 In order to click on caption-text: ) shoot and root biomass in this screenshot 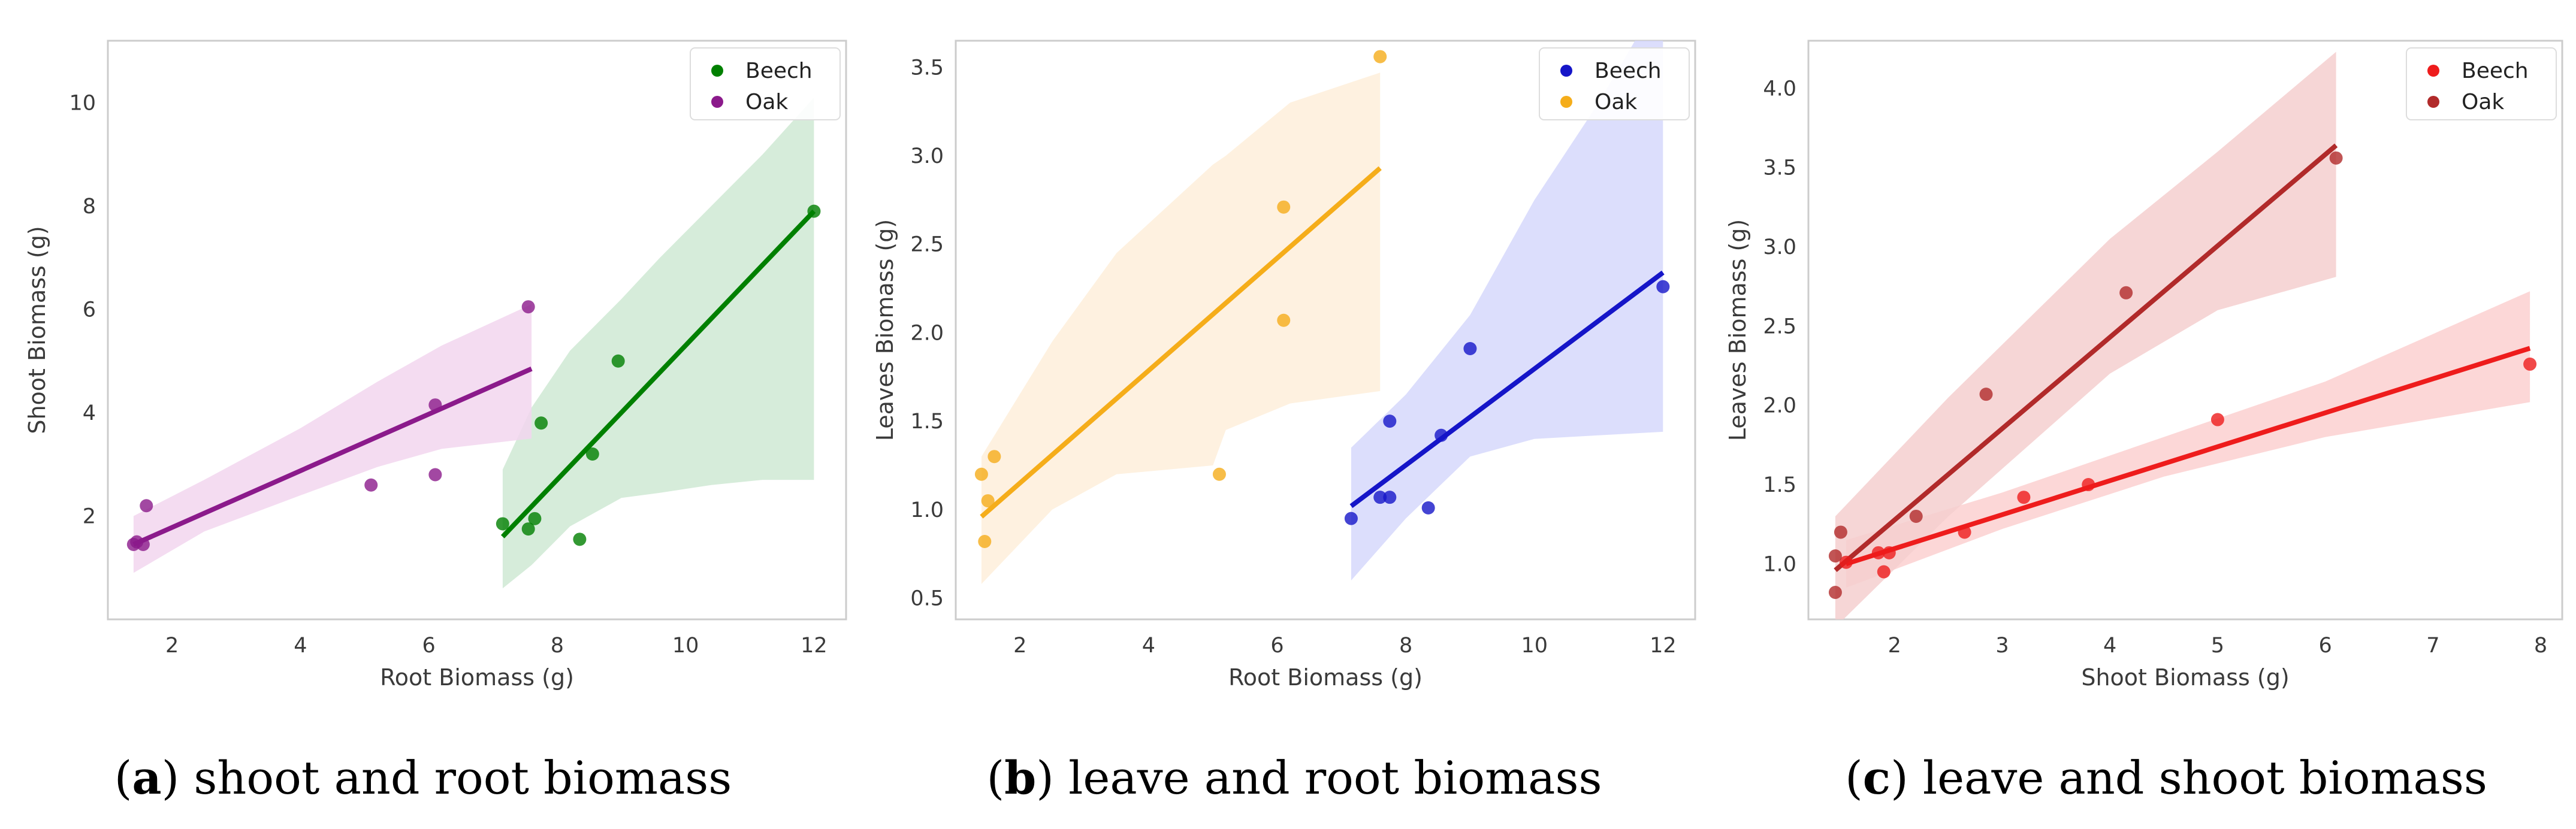, I will do `click(447, 777)`.